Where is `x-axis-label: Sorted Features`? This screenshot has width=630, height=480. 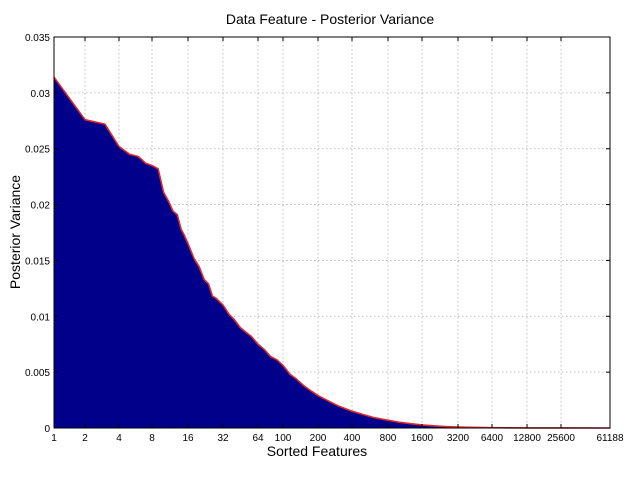
x-axis-label: Sorted Features is located at coordinates (317, 451).